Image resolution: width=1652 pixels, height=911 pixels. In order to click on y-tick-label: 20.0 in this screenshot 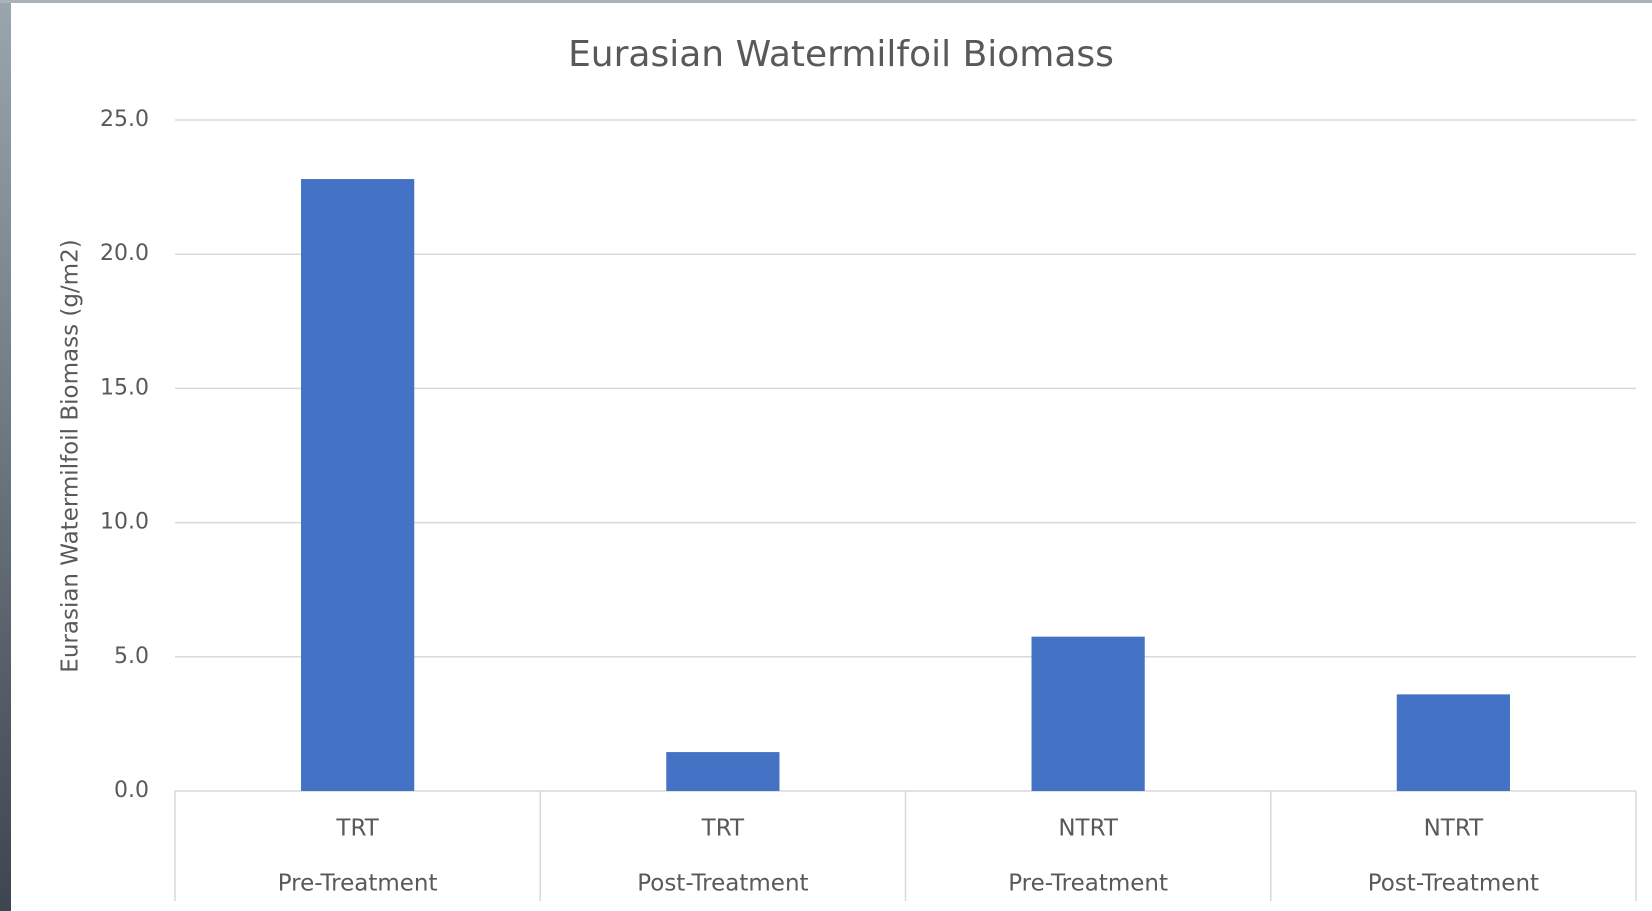, I will do `click(124, 253)`.